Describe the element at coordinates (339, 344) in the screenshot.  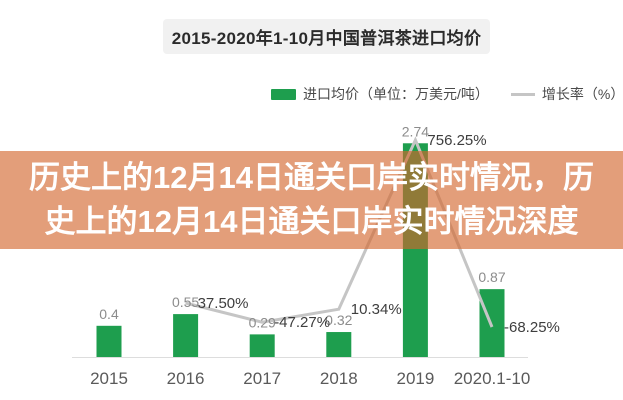
I see `bar-2018` at that location.